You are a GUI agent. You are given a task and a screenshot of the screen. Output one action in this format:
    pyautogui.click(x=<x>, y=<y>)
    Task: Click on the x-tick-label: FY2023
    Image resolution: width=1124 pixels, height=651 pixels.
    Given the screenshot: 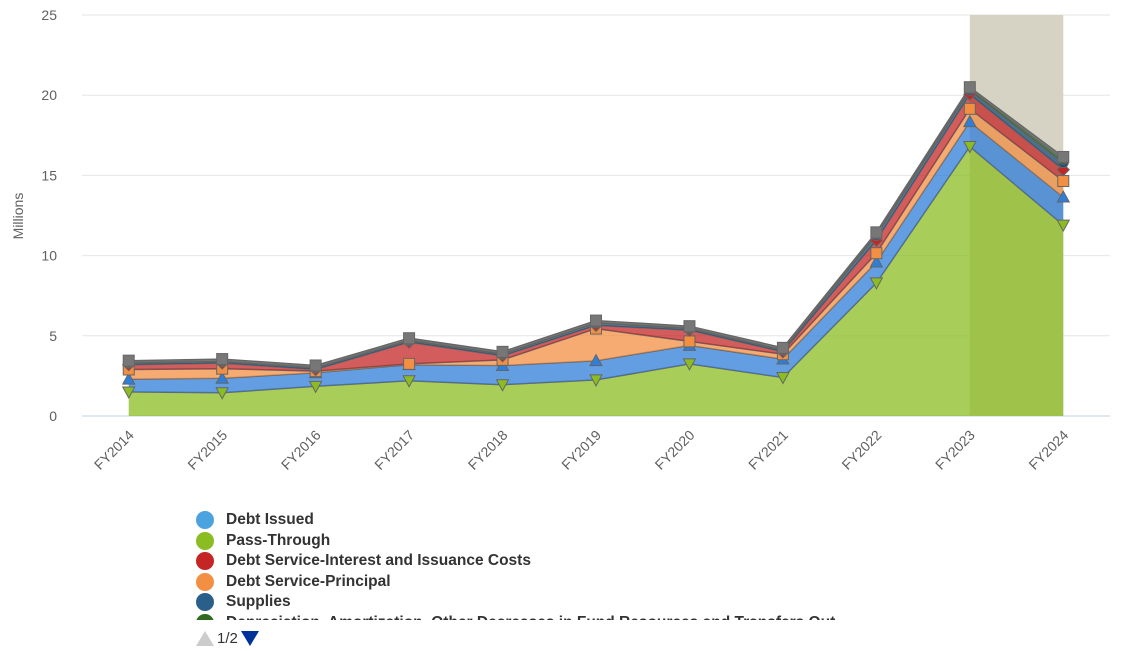 What is the action you would take?
    pyautogui.click(x=955, y=450)
    